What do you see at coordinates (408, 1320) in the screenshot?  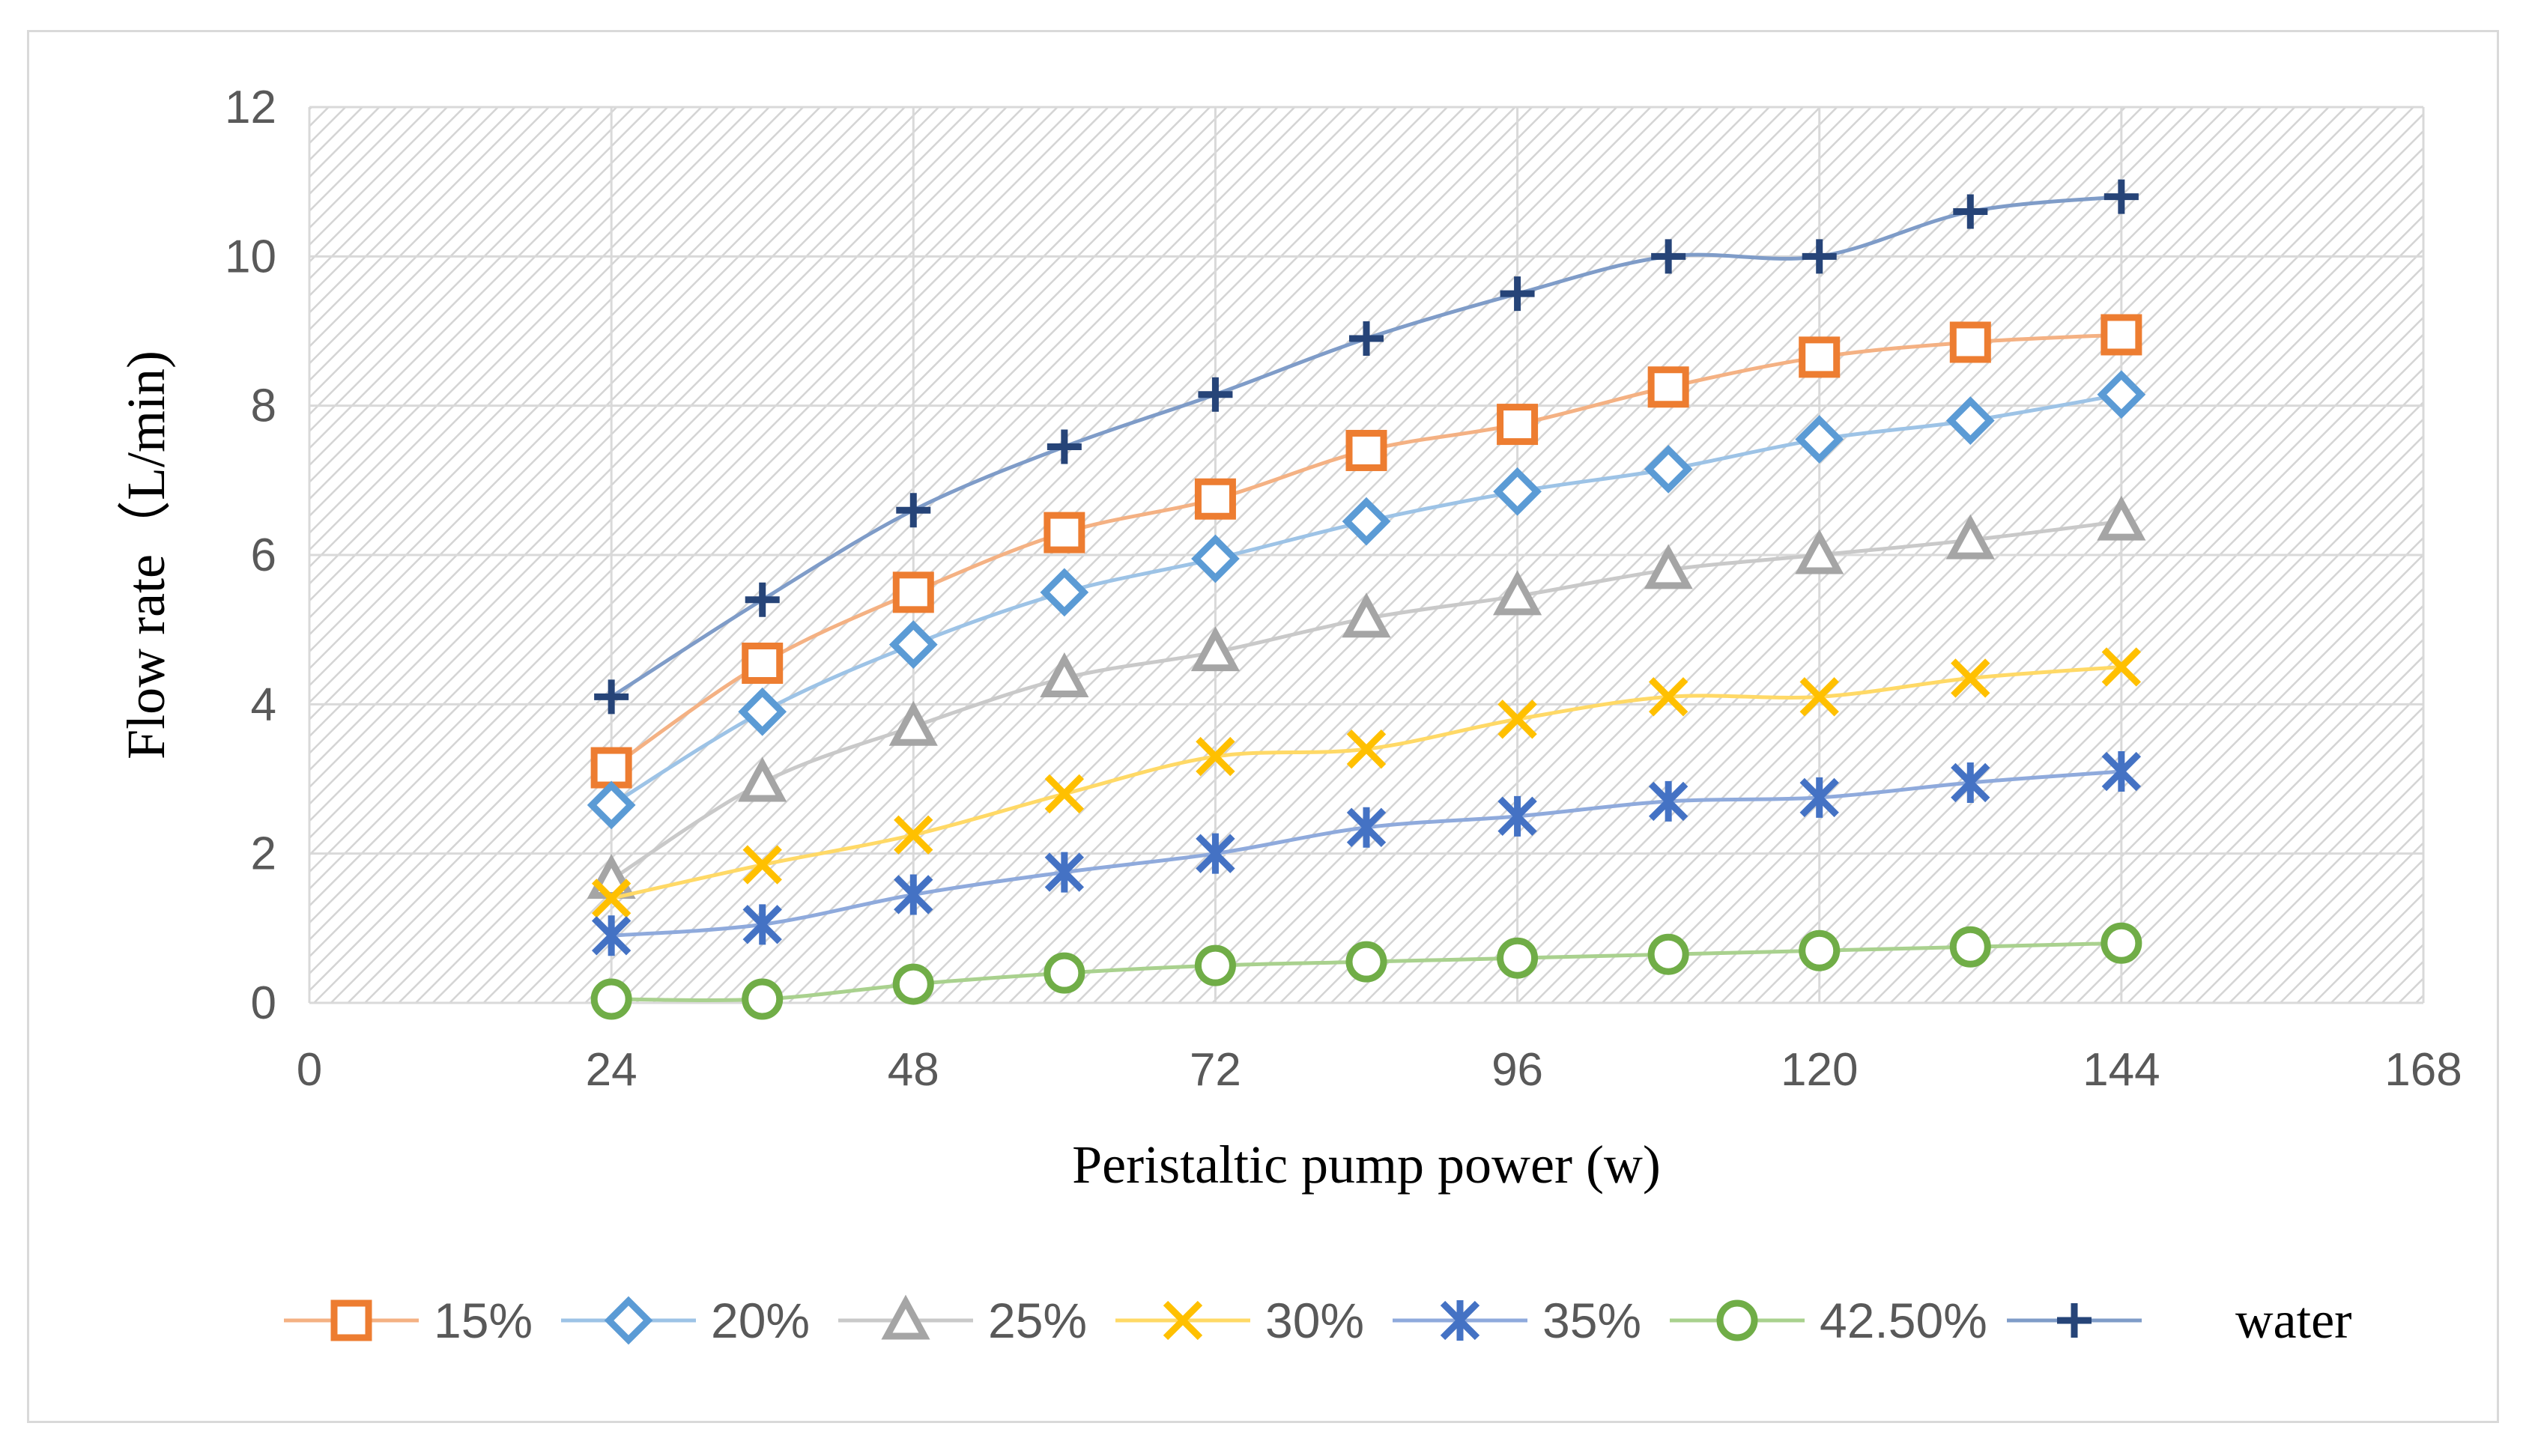 I see `legend-item-15: 15%` at bounding box center [408, 1320].